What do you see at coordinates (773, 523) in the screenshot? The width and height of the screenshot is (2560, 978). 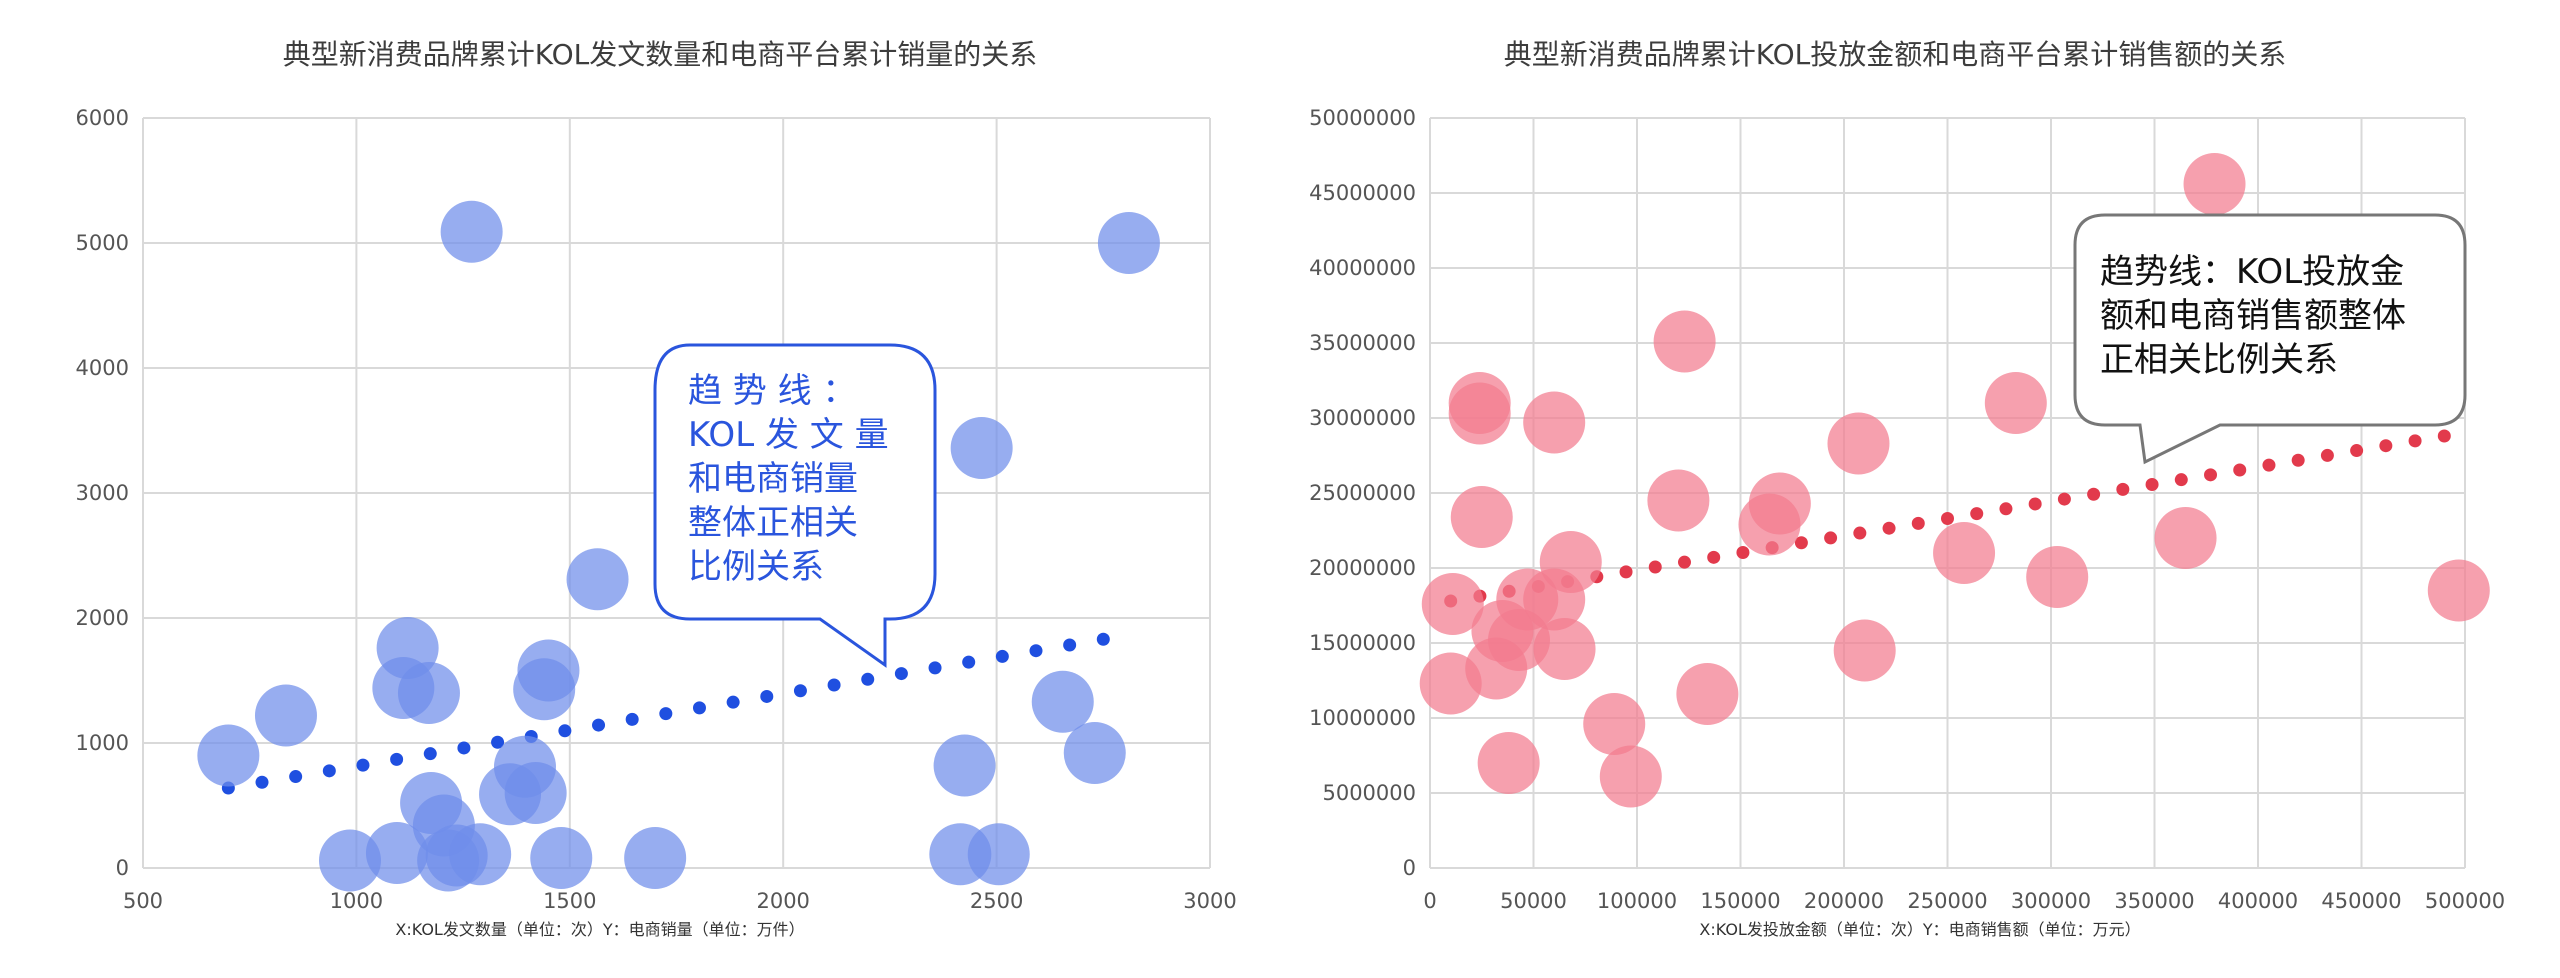 I see `annotation-line: 整体正相关` at bounding box center [773, 523].